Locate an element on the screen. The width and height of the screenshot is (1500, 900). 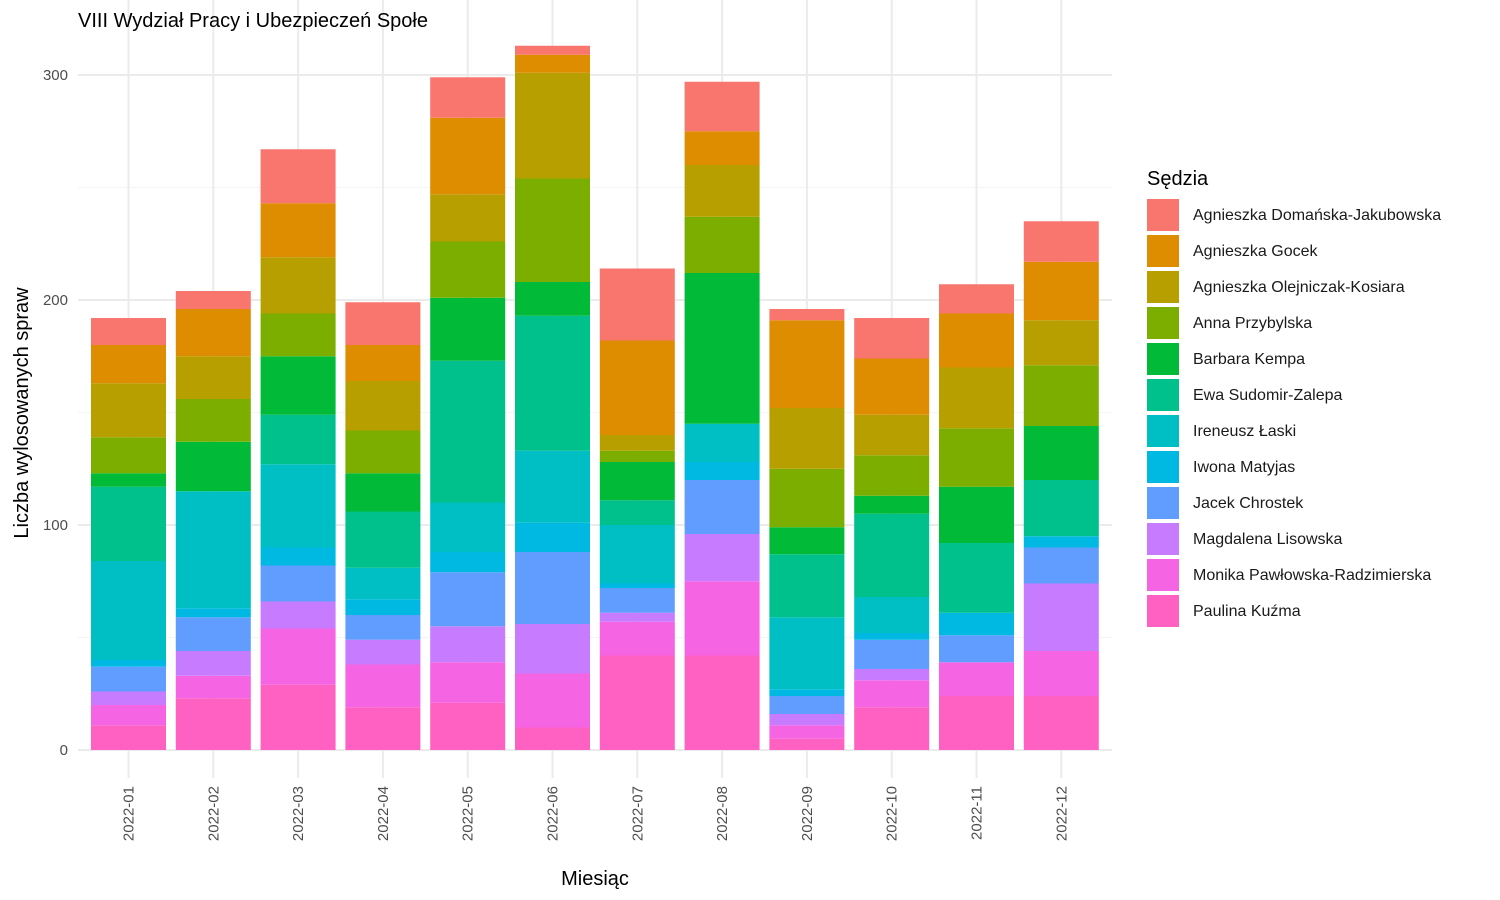
chart-title: VIII Wydział Pracy i Ubezpieczeń Społe is located at coordinates (253, 21).